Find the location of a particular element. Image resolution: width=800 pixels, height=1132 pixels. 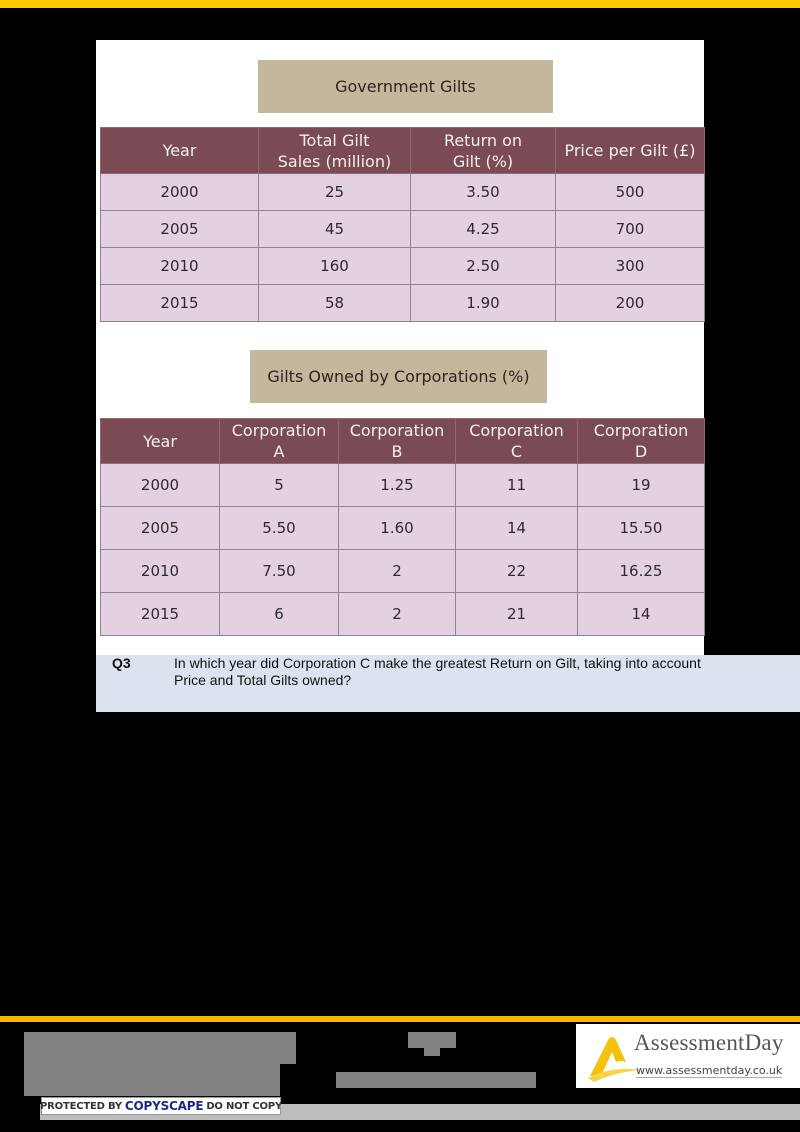

cell-return: 3.50 is located at coordinates (483, 192).